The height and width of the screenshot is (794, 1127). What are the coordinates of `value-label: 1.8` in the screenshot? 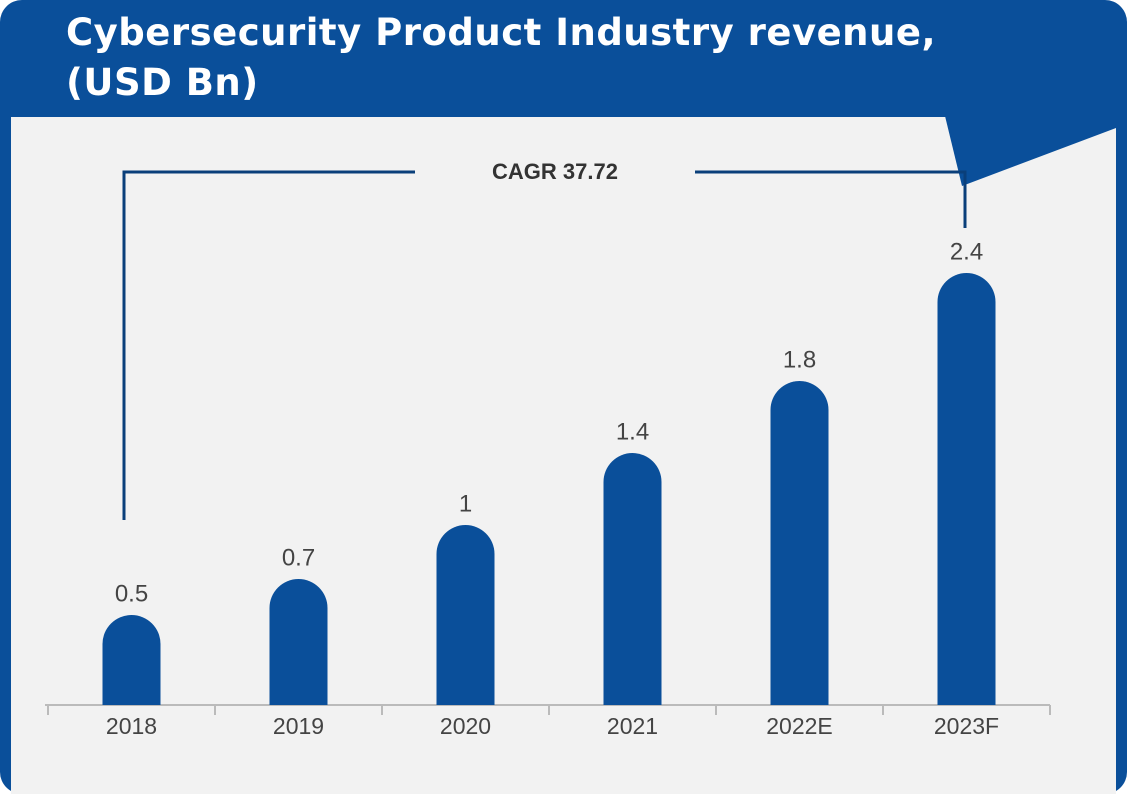 It's located at (799, 359).